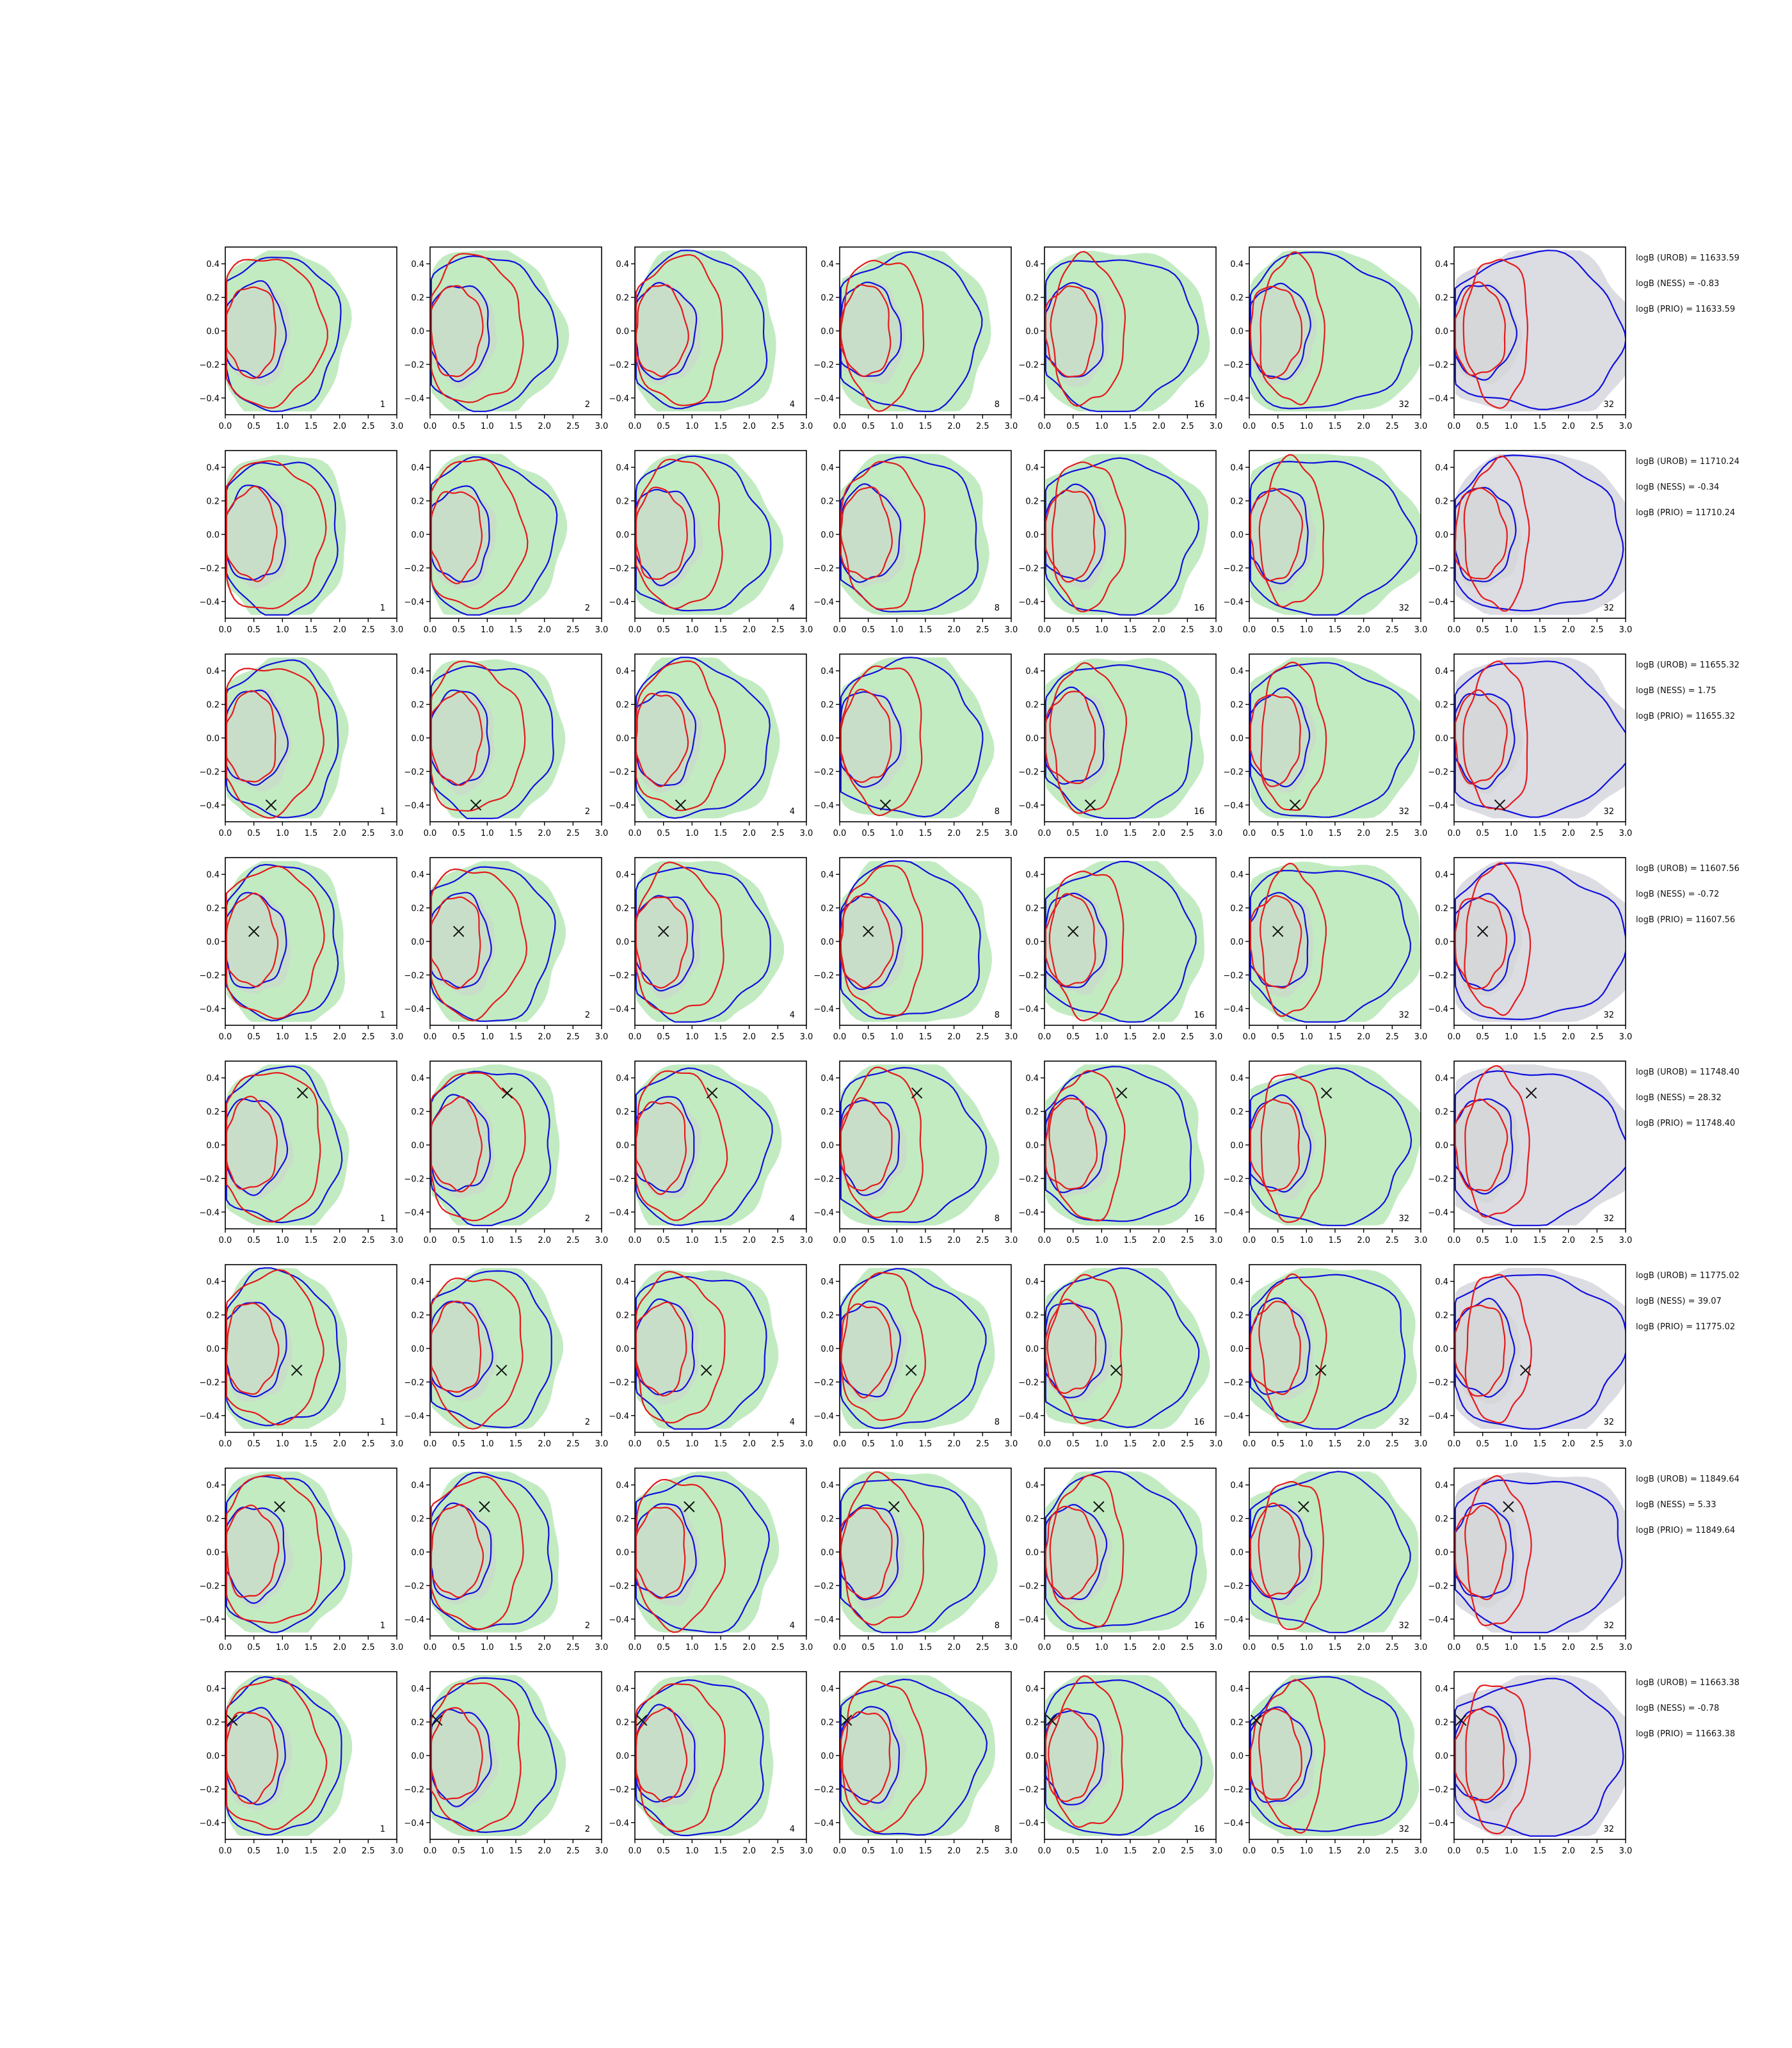  I want to click on panel-r6-c1: 0.4 0.2 0.0 −0.2 −0.4 0.0 0.5 1.0 1.5 2.0 2.5 3.0 1, so click(301, 1356).